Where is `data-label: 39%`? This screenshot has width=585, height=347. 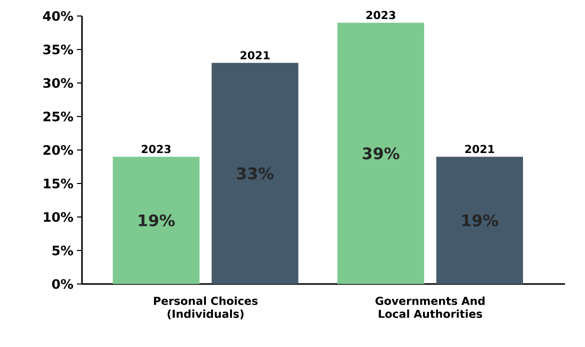
data-label: 39% is located at coordinates (381, 153).